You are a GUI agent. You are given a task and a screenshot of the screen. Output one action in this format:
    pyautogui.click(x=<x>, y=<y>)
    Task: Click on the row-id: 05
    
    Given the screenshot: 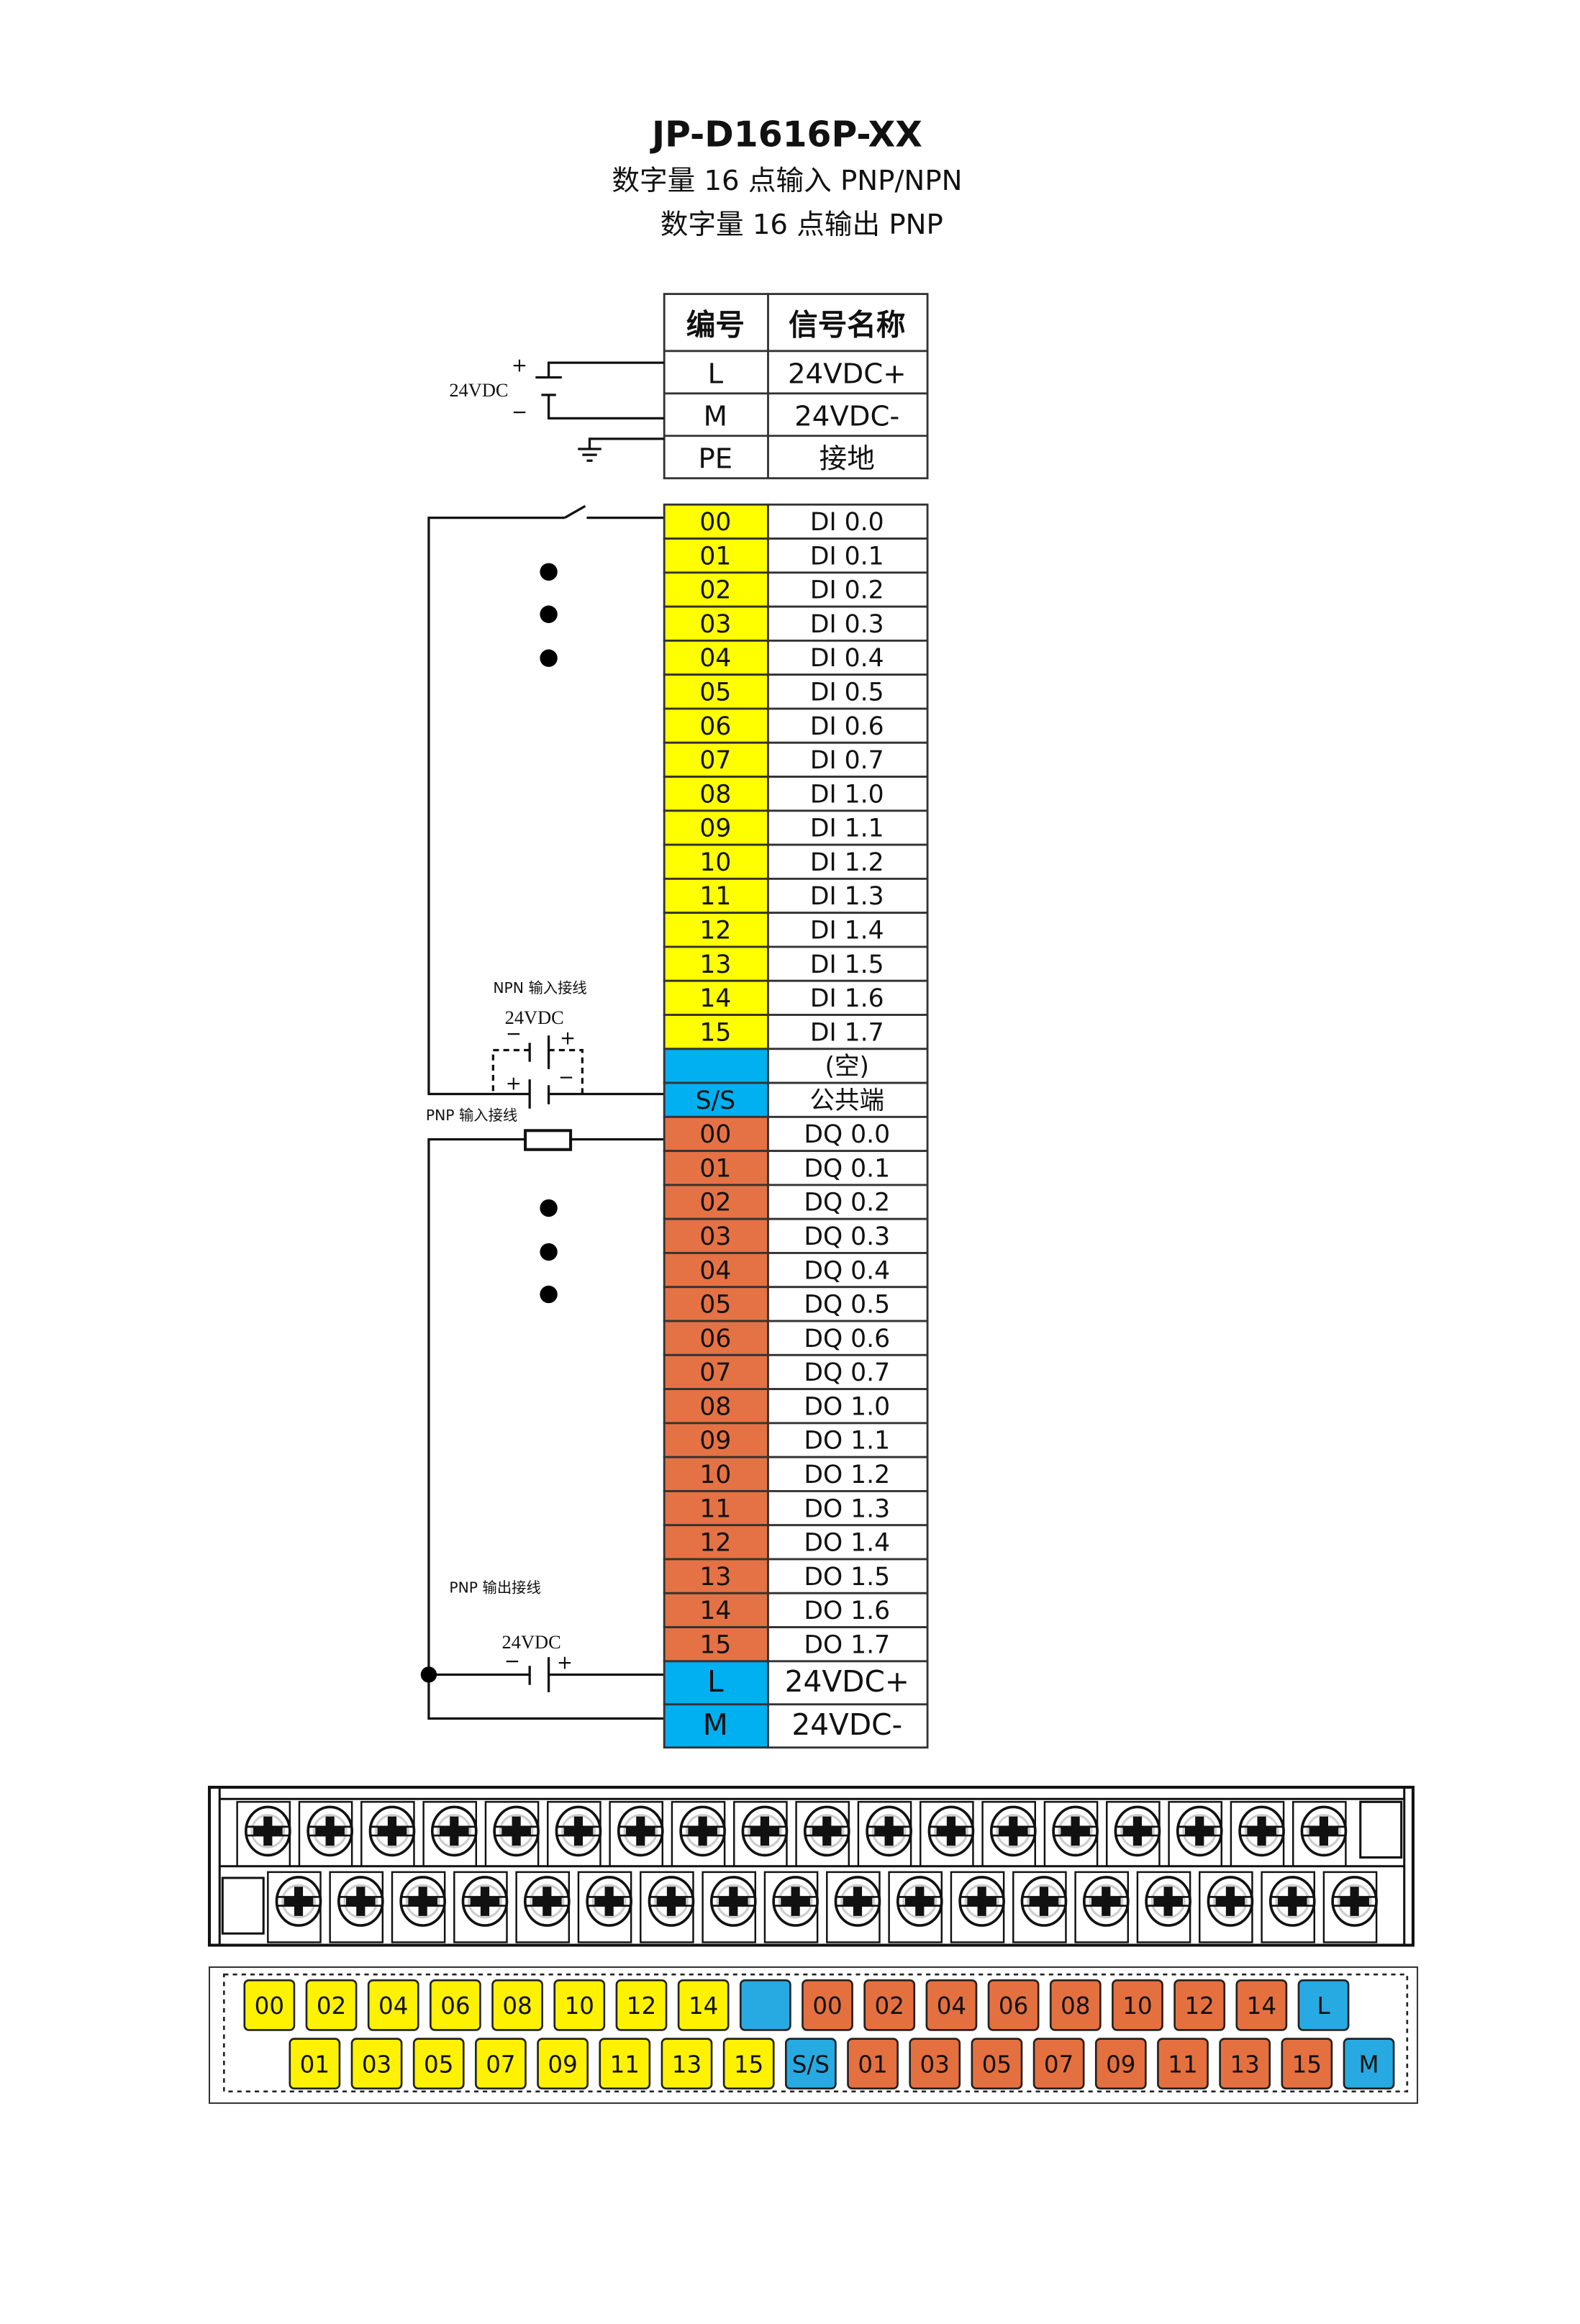 What is the action you would take?
    pyautogui.click(x=715, y=1305)
    